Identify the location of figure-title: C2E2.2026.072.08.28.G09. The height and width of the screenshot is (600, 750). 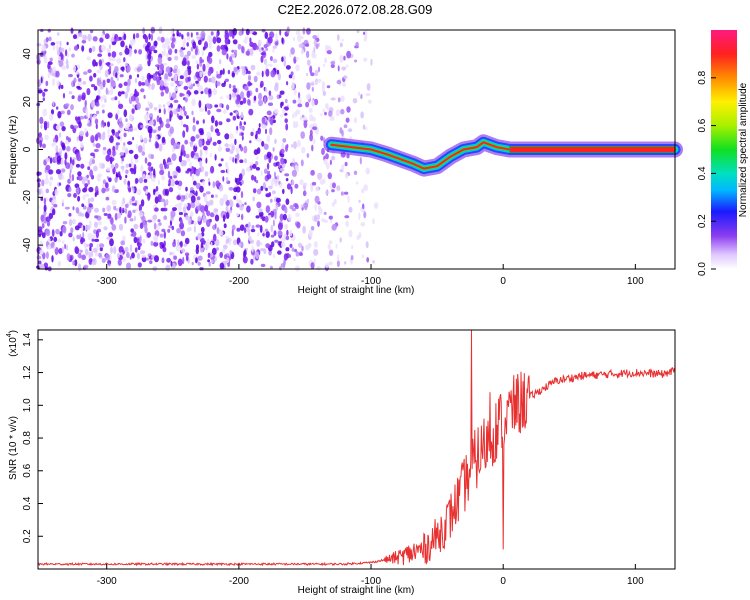
(355, 9).